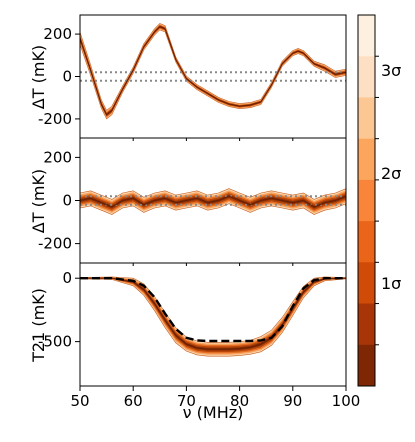  I want to click on x-tick-label: 100, so click(346, 401).